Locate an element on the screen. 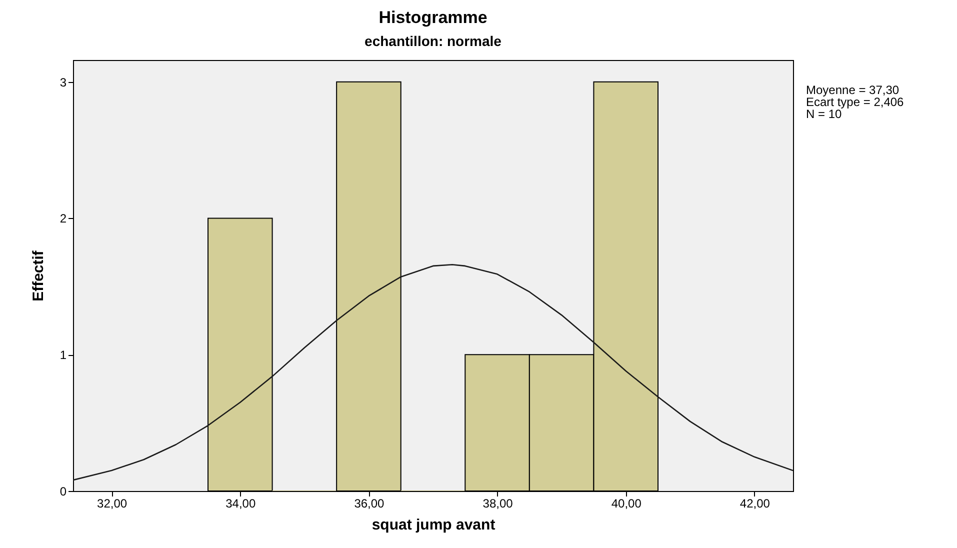 The image size is (957, 548). x-tick-label: 32,00 is located at coordinates (112, 503).